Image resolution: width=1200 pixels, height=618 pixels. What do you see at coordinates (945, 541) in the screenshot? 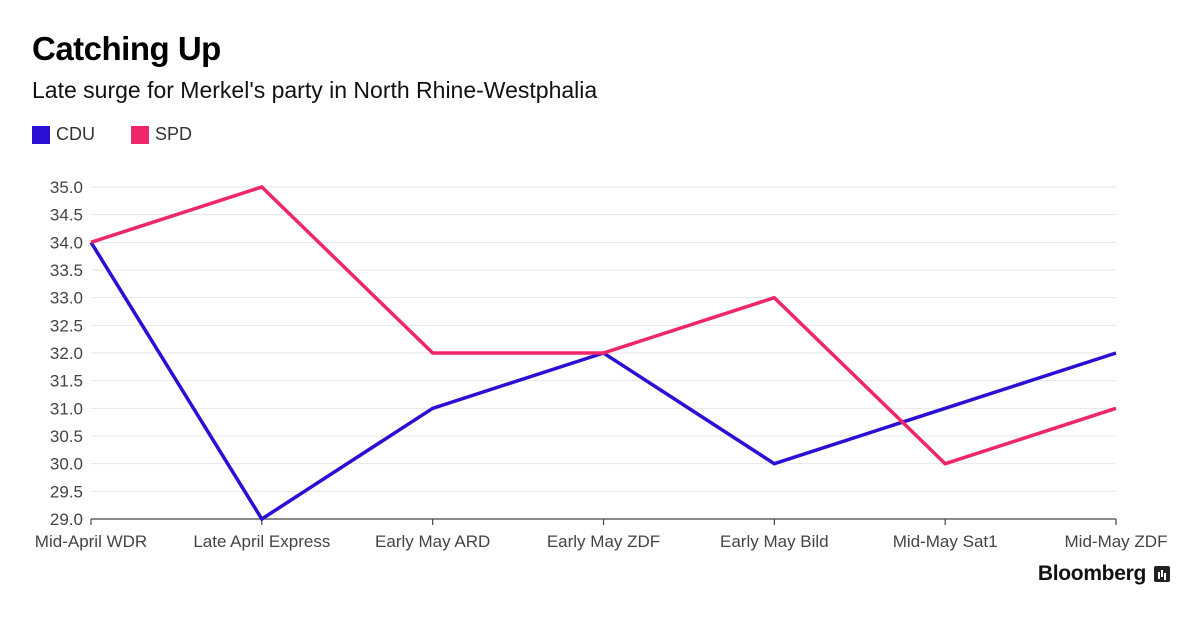
I see `x-tick-label: Mid-May Sat1` at bounding box center [945, 541].